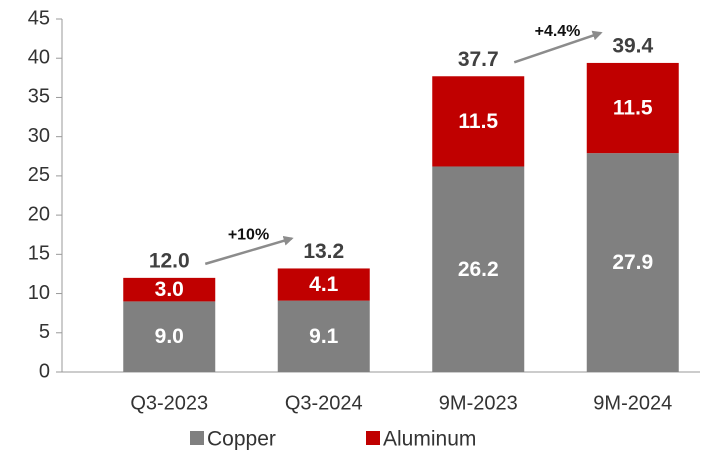  Describe the element at coordinates (39, 175) in the screenshot. I see `y-tick-label: 25` at that location.